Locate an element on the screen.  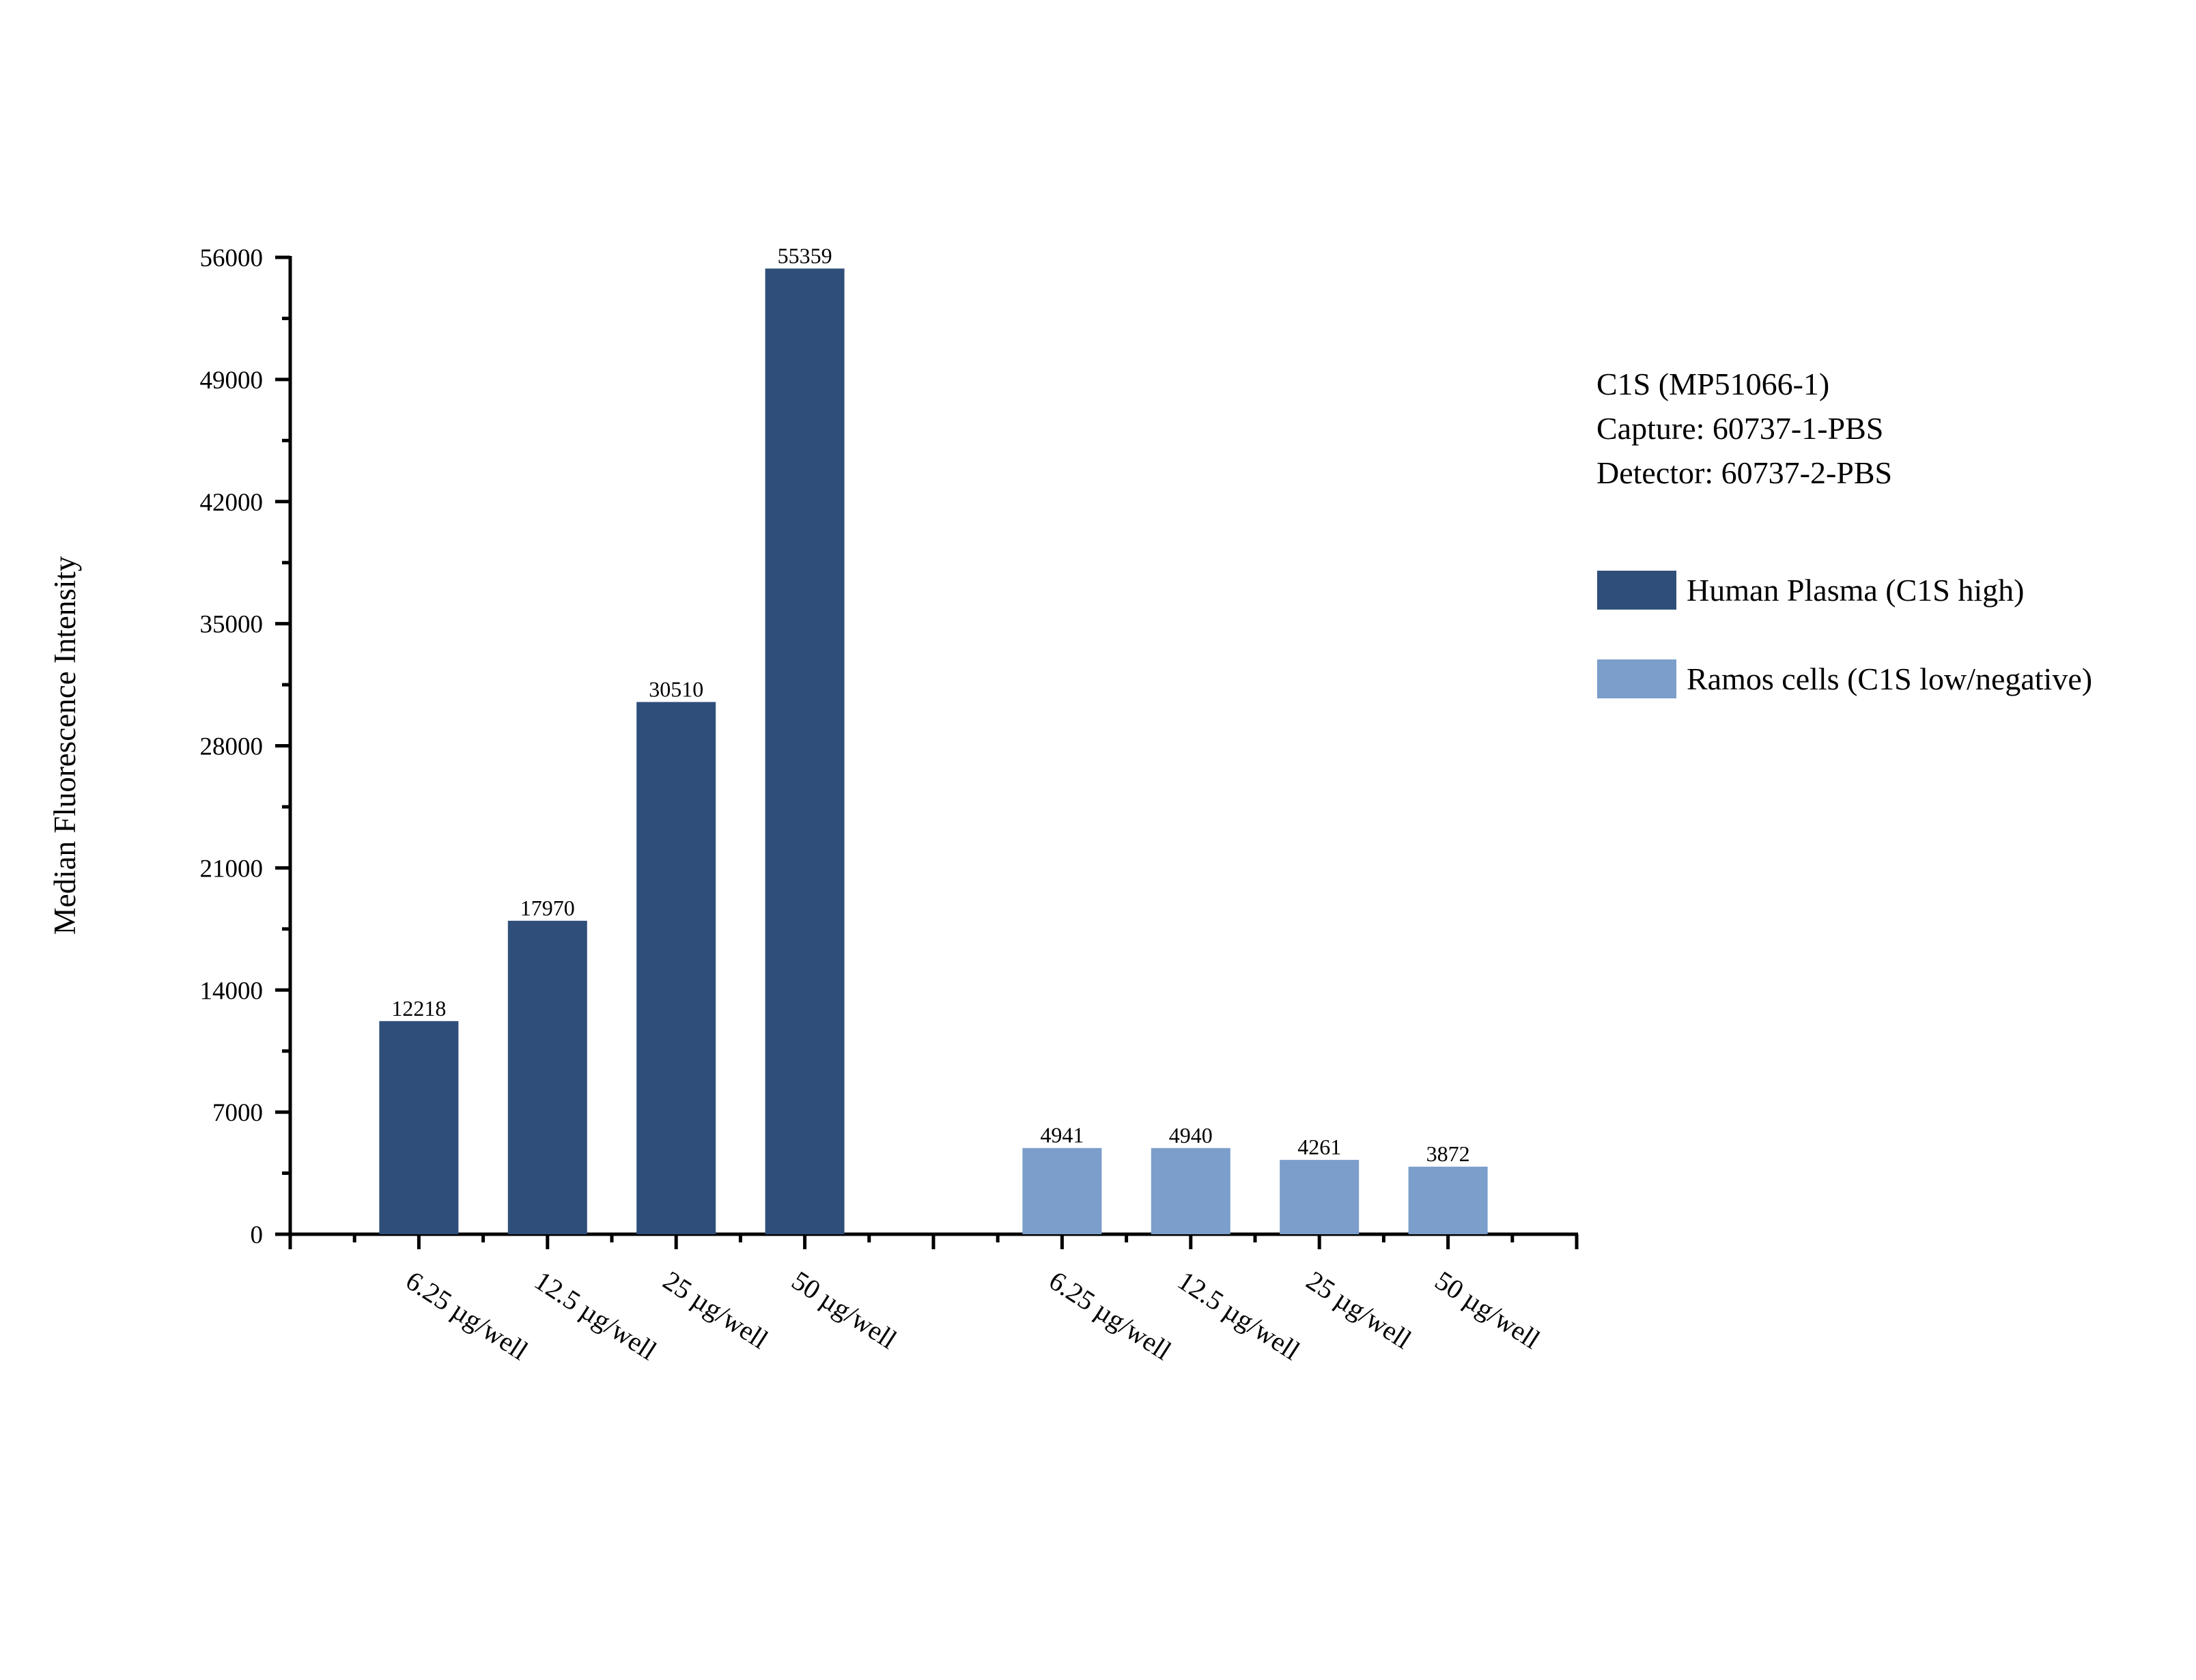
y-axis-label: Median Fluorescence Intensity is located at coordinates (65, 745).